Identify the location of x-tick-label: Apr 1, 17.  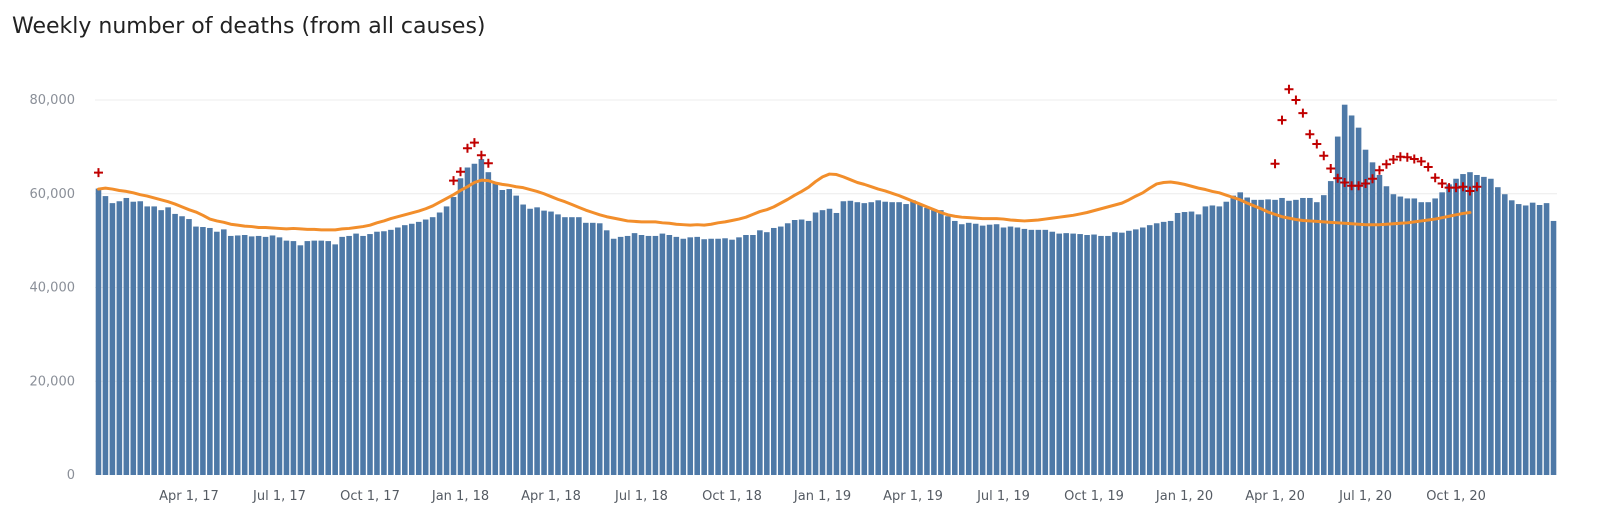
(189, 496).